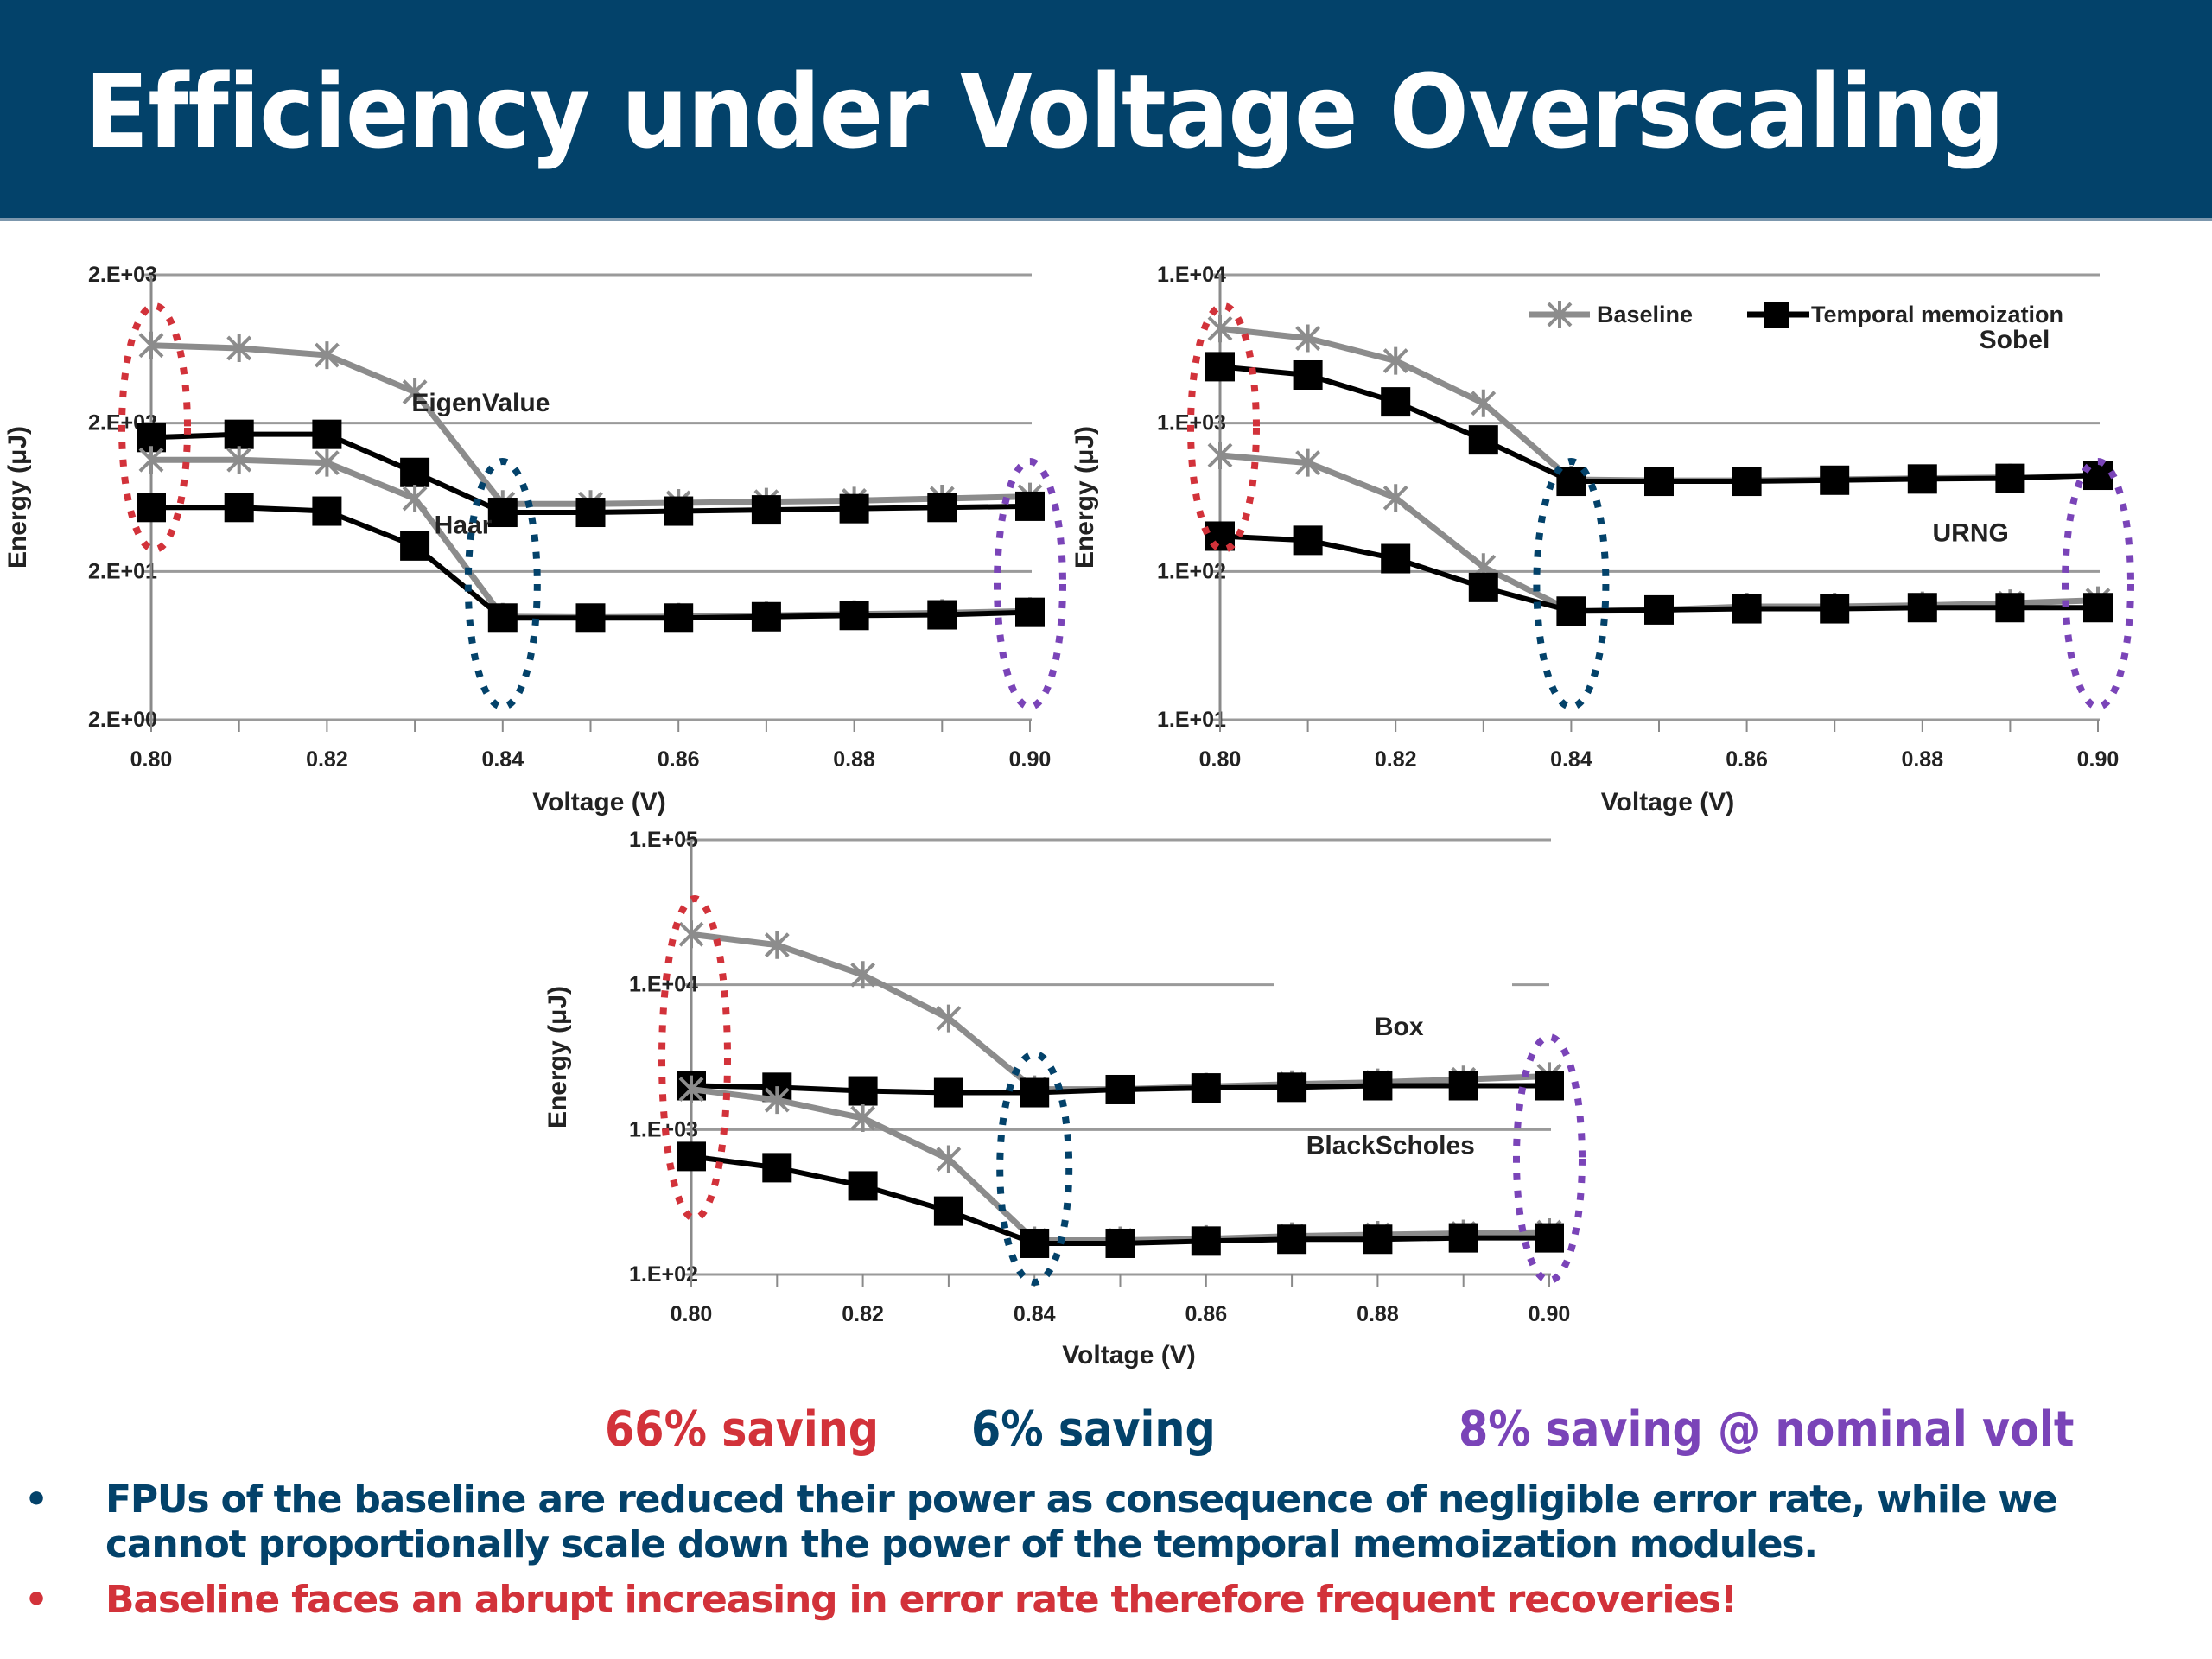 The image size is (2212, 1659). Describe the element at coordinates (464, 526) in the screenshot. I see `series-group-label: Haar` at that location.